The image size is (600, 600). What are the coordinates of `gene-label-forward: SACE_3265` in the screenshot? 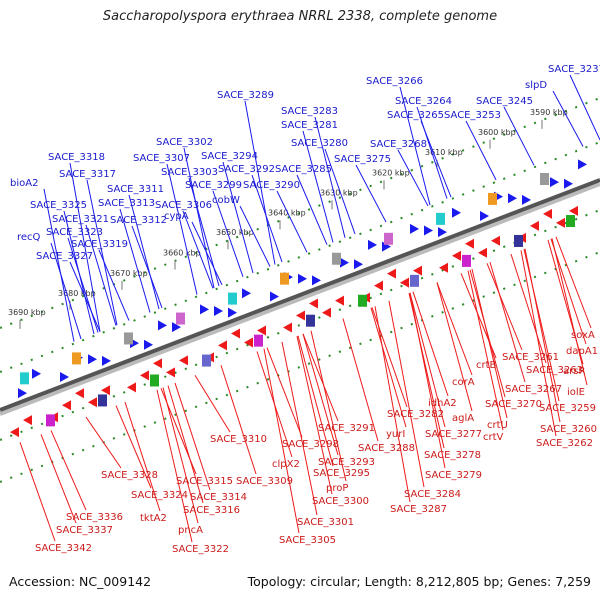 It's located at (415, 115).